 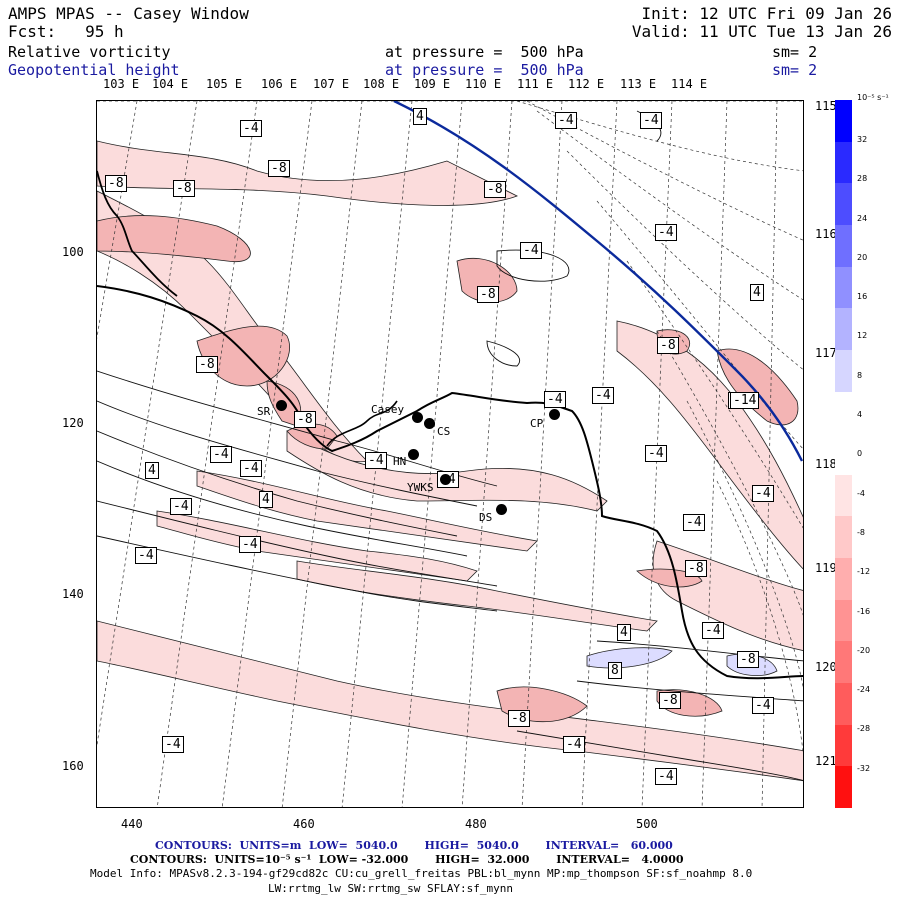 I want to click on forecast-hour: Fcst: 95 h, so click(x=66, y=31).